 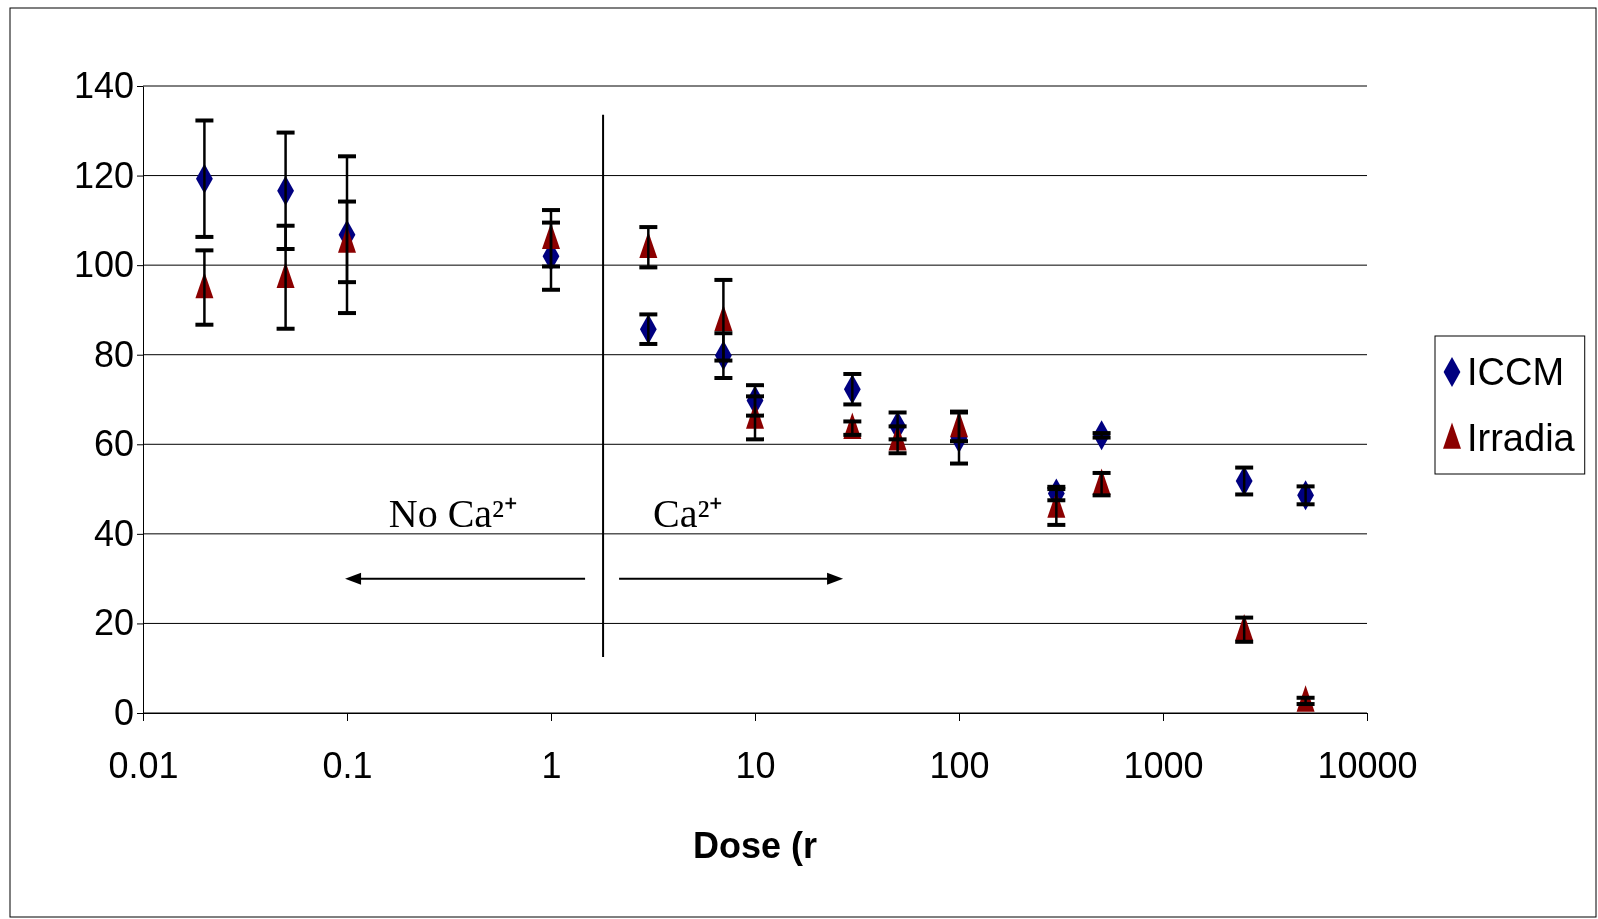 What do you see at coordinates (1521, 438) in the screenshot?
I see `legend-label: Irradia` at bounding box center [1521, 438].